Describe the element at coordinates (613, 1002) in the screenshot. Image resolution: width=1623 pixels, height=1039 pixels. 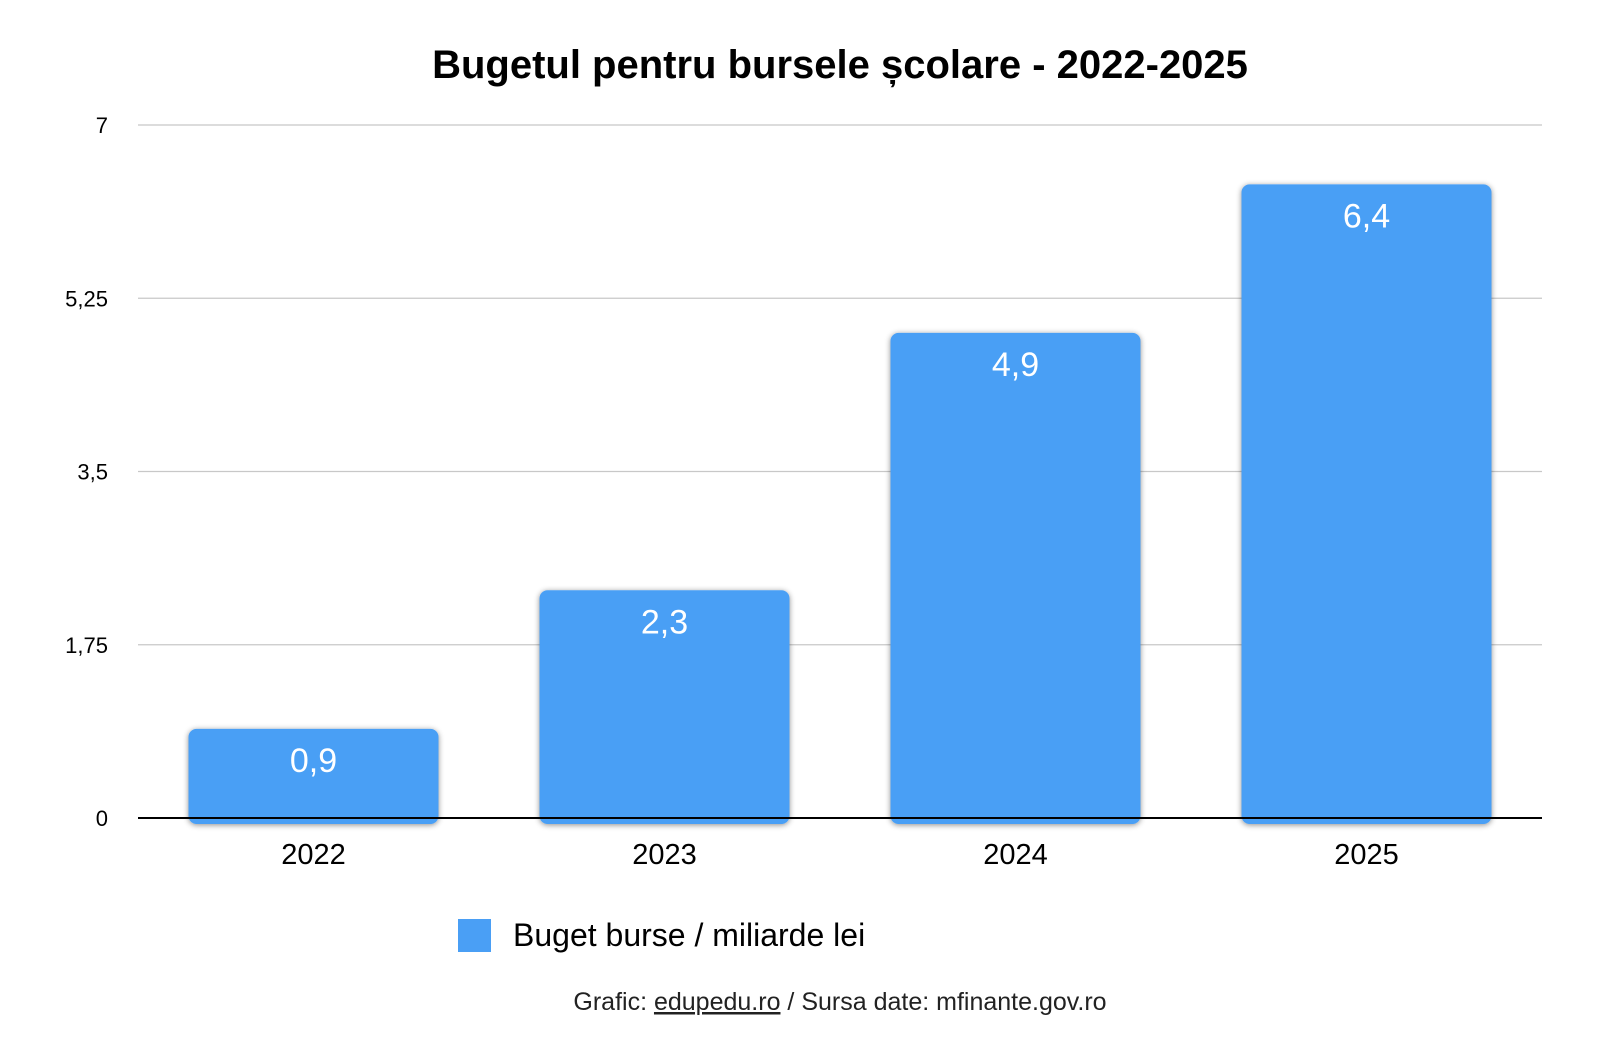
I see `footer-prefix: Grafic:` at that location.